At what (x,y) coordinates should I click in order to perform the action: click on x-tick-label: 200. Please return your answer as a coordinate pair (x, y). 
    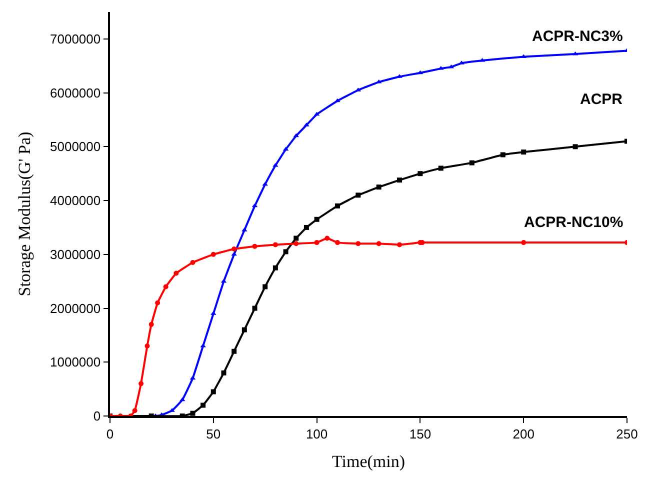
    Looking at the image, I should click on (523, 434).